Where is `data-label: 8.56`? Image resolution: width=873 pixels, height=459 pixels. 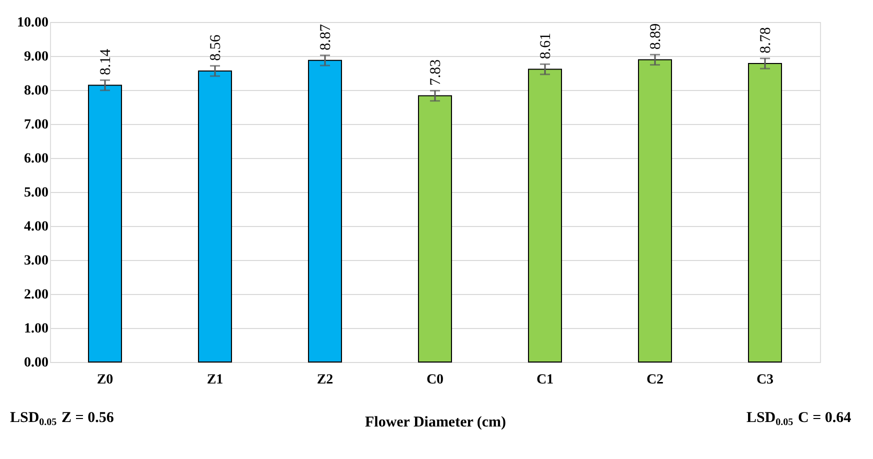
data-label: 8.56 is located at coordinates (216, 47).